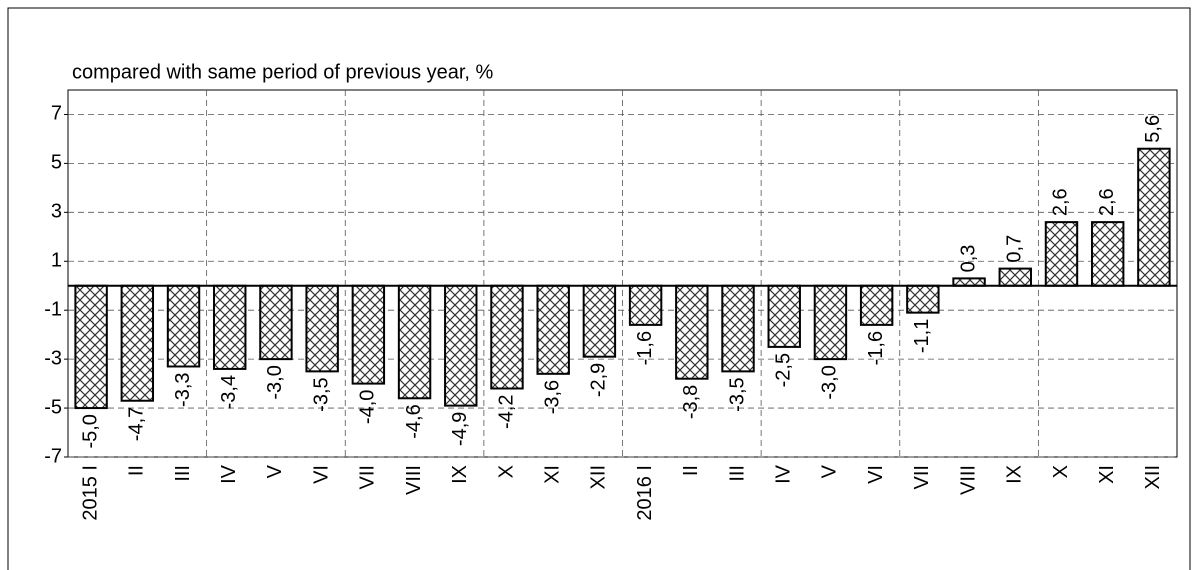 The image size is (1198, 570). Describe the element at coordinates (922, 336) in the screenshot. I see `value-label: -1,1` at that location.